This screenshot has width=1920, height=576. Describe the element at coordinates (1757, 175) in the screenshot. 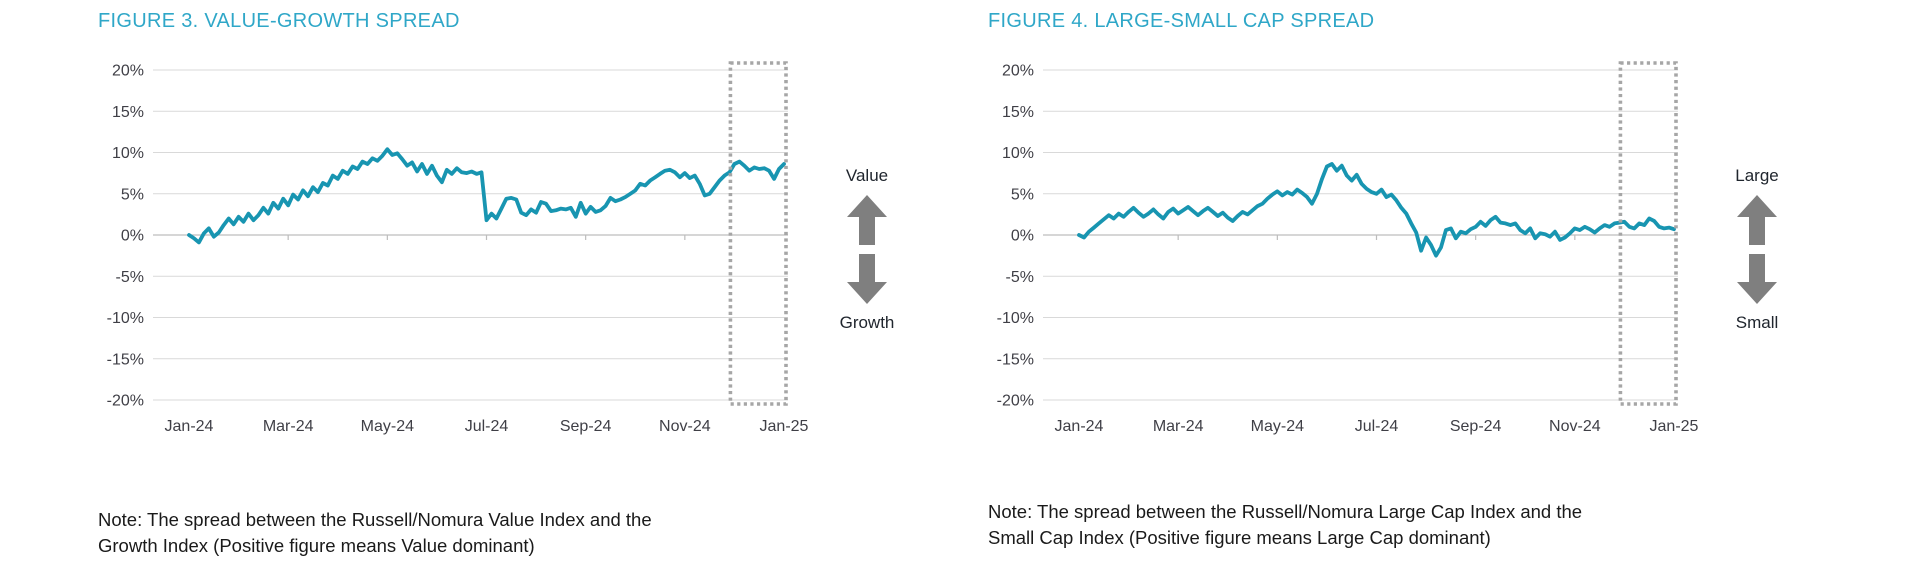

I see `figure4-top-direction-label: Large` at that location.